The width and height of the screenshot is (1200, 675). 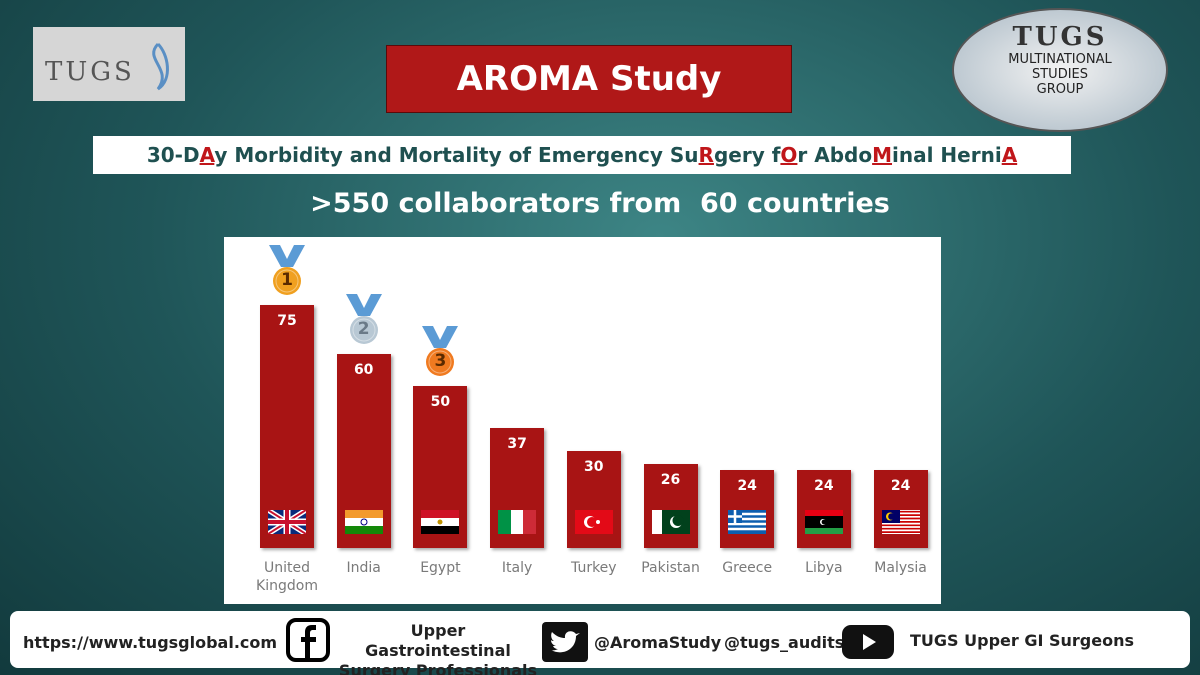 I want to click on logo-text: TUGS, so click(x=90, y=72).